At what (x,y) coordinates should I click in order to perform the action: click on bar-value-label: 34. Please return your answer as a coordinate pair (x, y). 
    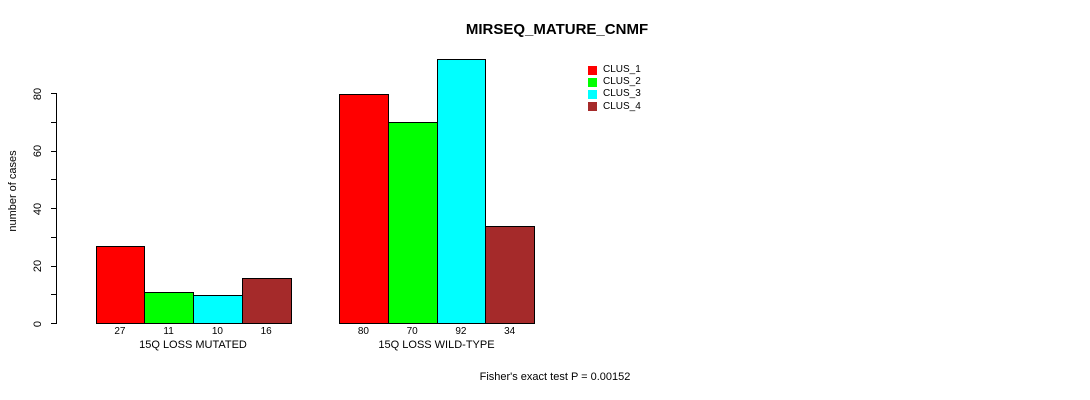
    Looking at the image, I should click on (510, 331).